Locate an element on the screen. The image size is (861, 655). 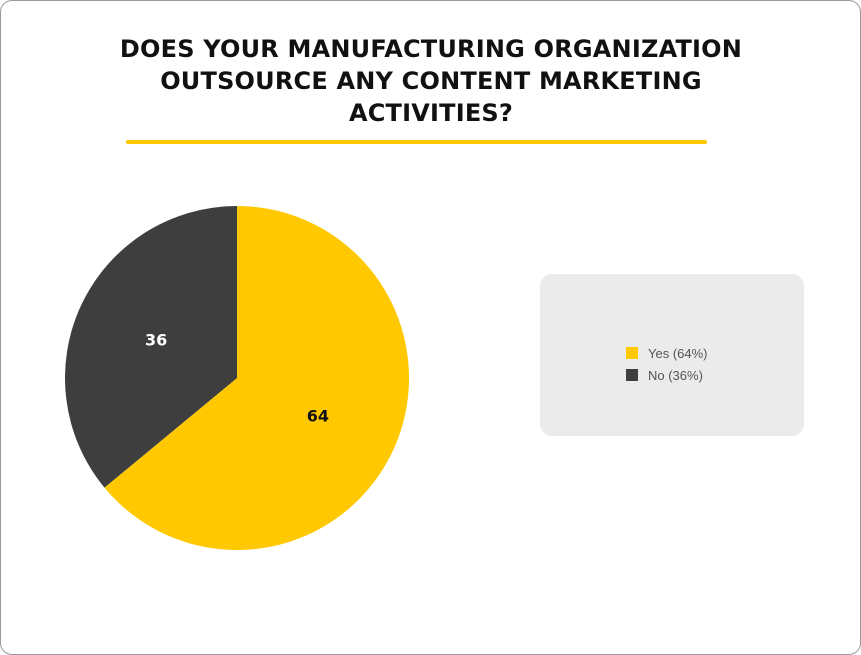
pie-label-no: 36 is located at coordinates (156, 339).